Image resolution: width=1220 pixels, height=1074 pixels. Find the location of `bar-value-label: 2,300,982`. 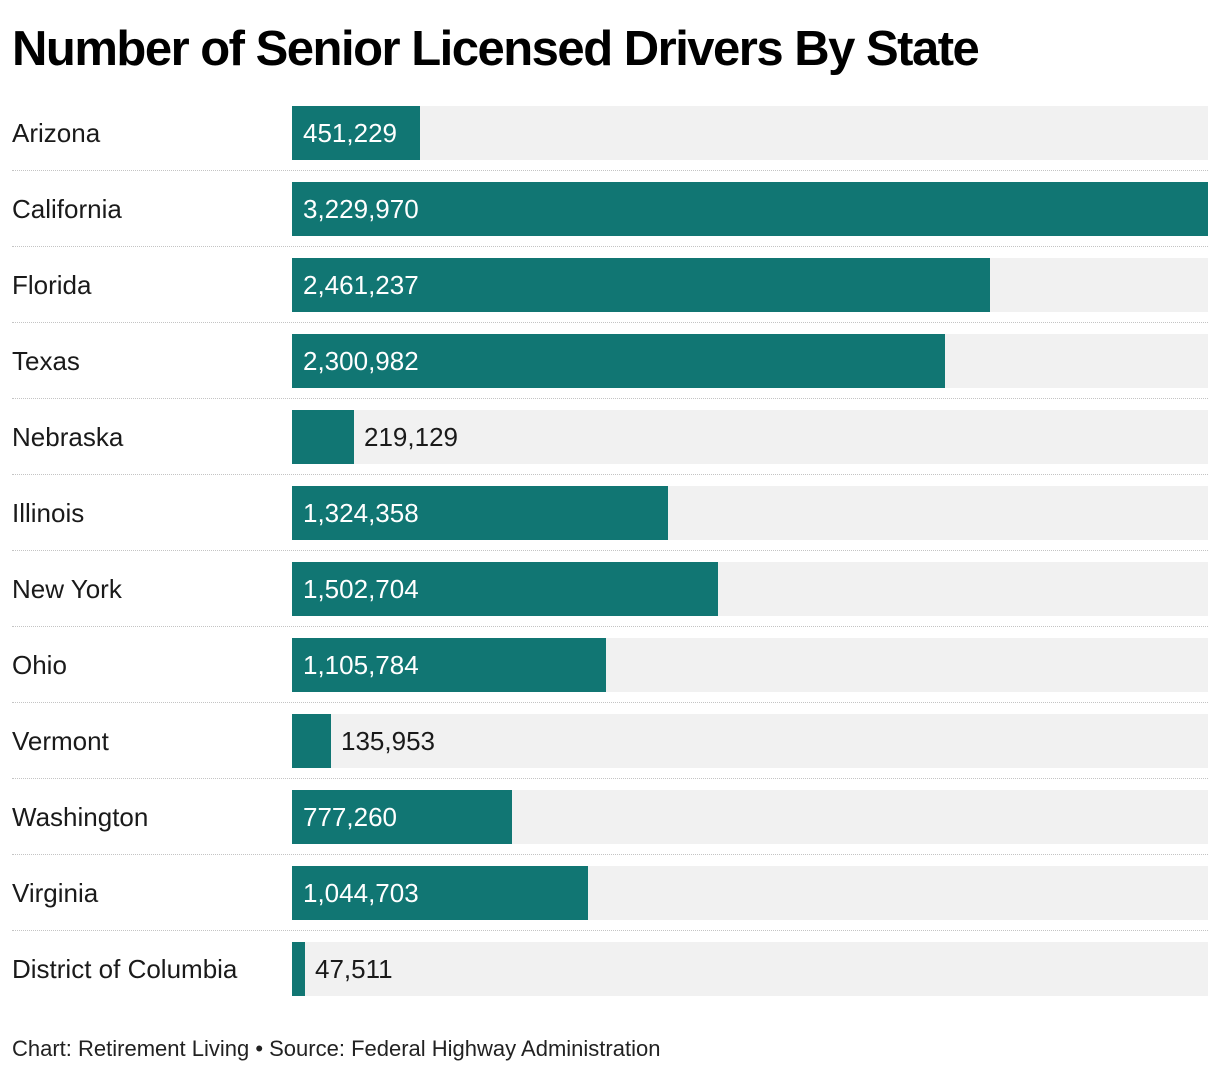

bar-value-label: 2,300,982 is located at coordinates (361, 361).